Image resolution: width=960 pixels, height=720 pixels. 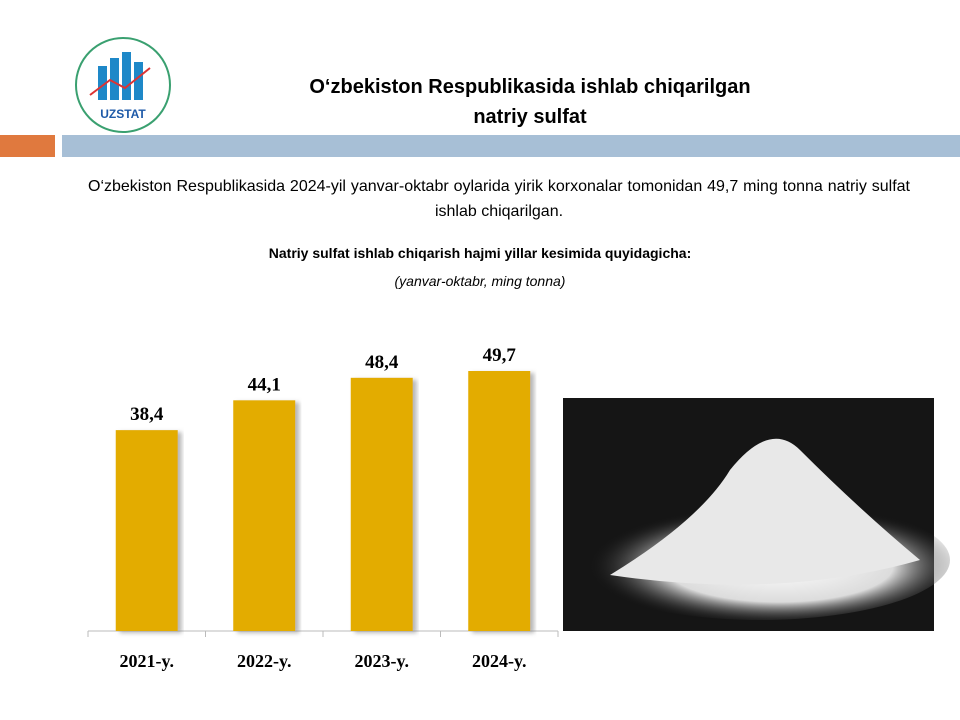 What do you see at coordinates (147, 414) in the screenshot?
I see `value-label: 38,4` at bounding box center [147, 414].